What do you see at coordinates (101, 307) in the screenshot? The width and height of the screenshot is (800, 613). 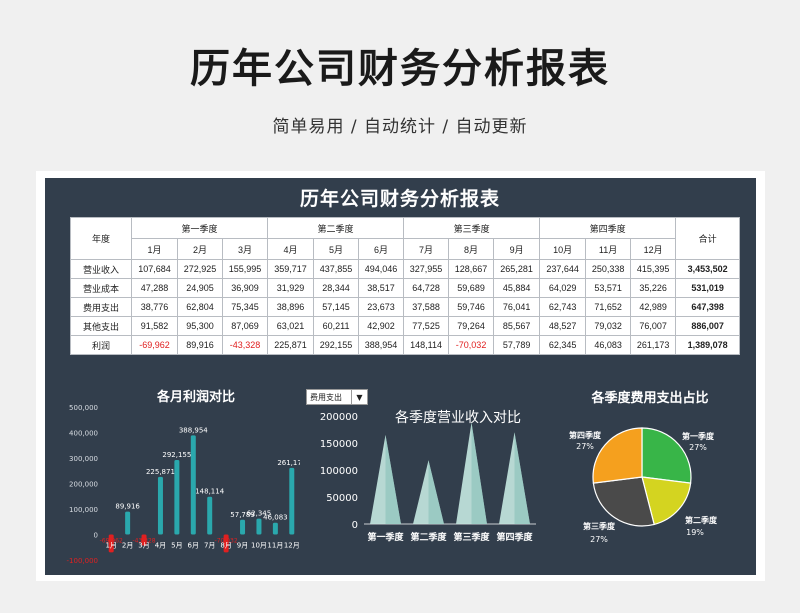 I see `row-label: 费用支出` at bounding box center [101, 307].